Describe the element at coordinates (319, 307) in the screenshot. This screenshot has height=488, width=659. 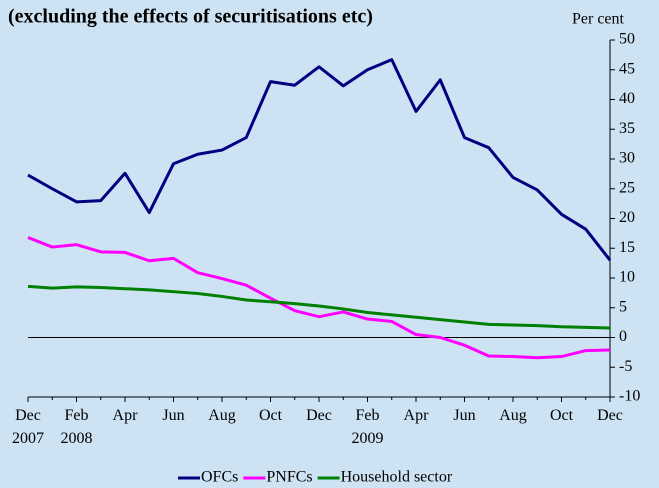
I see `series-line` at that location.